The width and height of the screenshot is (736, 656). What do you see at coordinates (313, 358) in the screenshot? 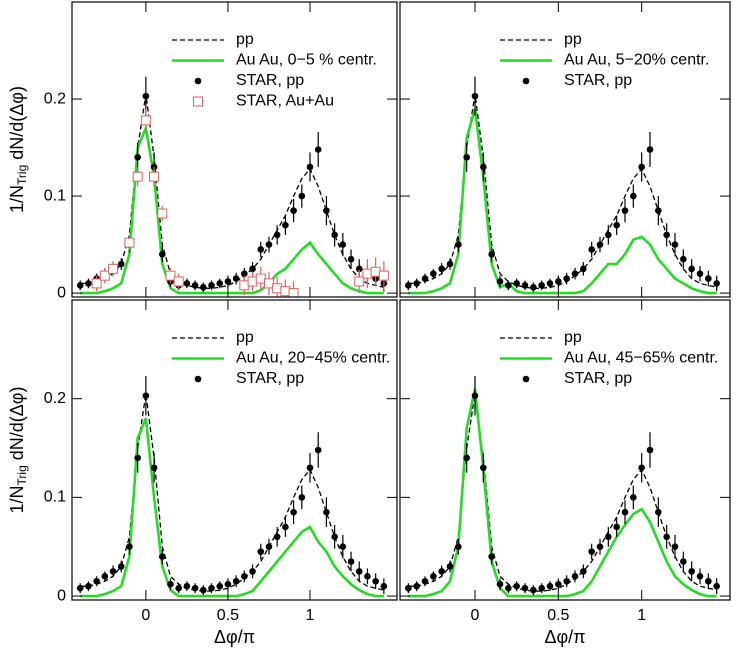
I see `legend-label: Au Au, 20−45% centr.` at bounding box center [313, 358].